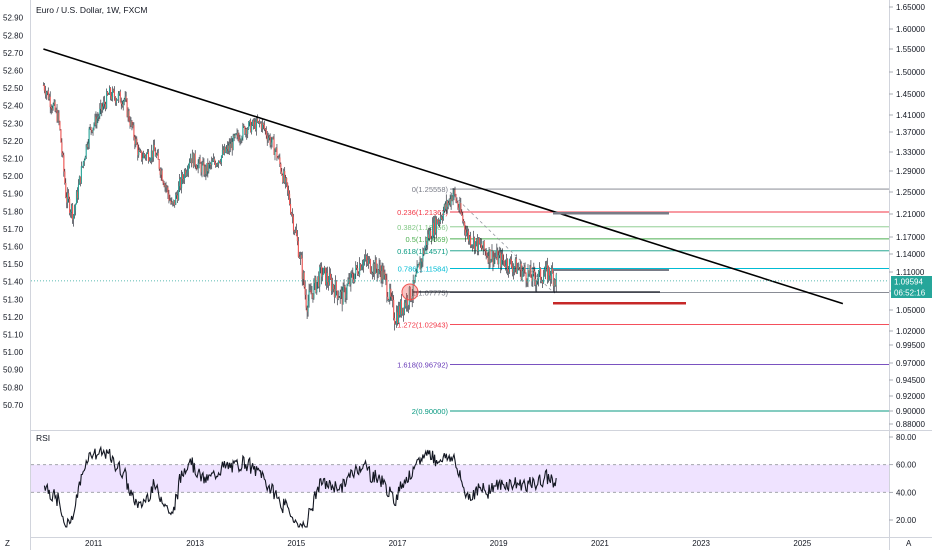 The image size is (932, 550). Describe the element at coordinates (911, 281) in the screenshot. I see `price-tag-bg` at that location.